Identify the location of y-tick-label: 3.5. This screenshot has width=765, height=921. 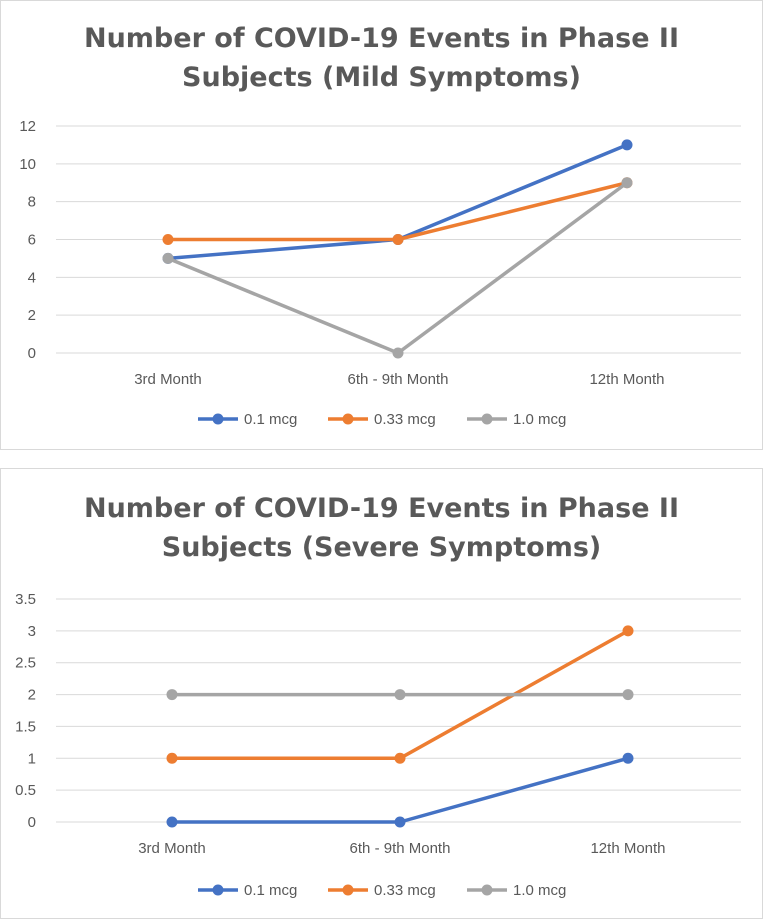
(25, 599).